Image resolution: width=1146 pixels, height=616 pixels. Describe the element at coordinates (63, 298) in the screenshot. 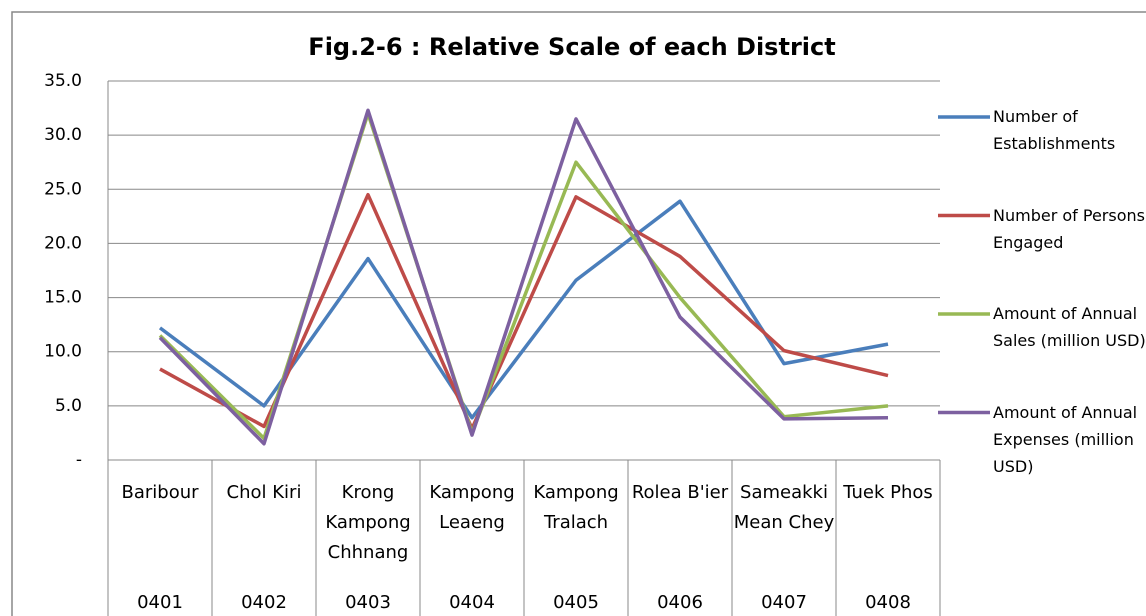

I see `y-tick-label: 15.0` at that location.